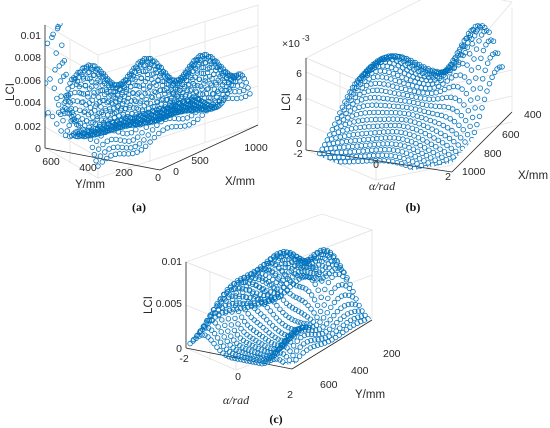 This screenshot has width=550, height=428. Describe the element at coordinates (200, 161) in the screenshot. I see `x-tick-a: 500` at that location.